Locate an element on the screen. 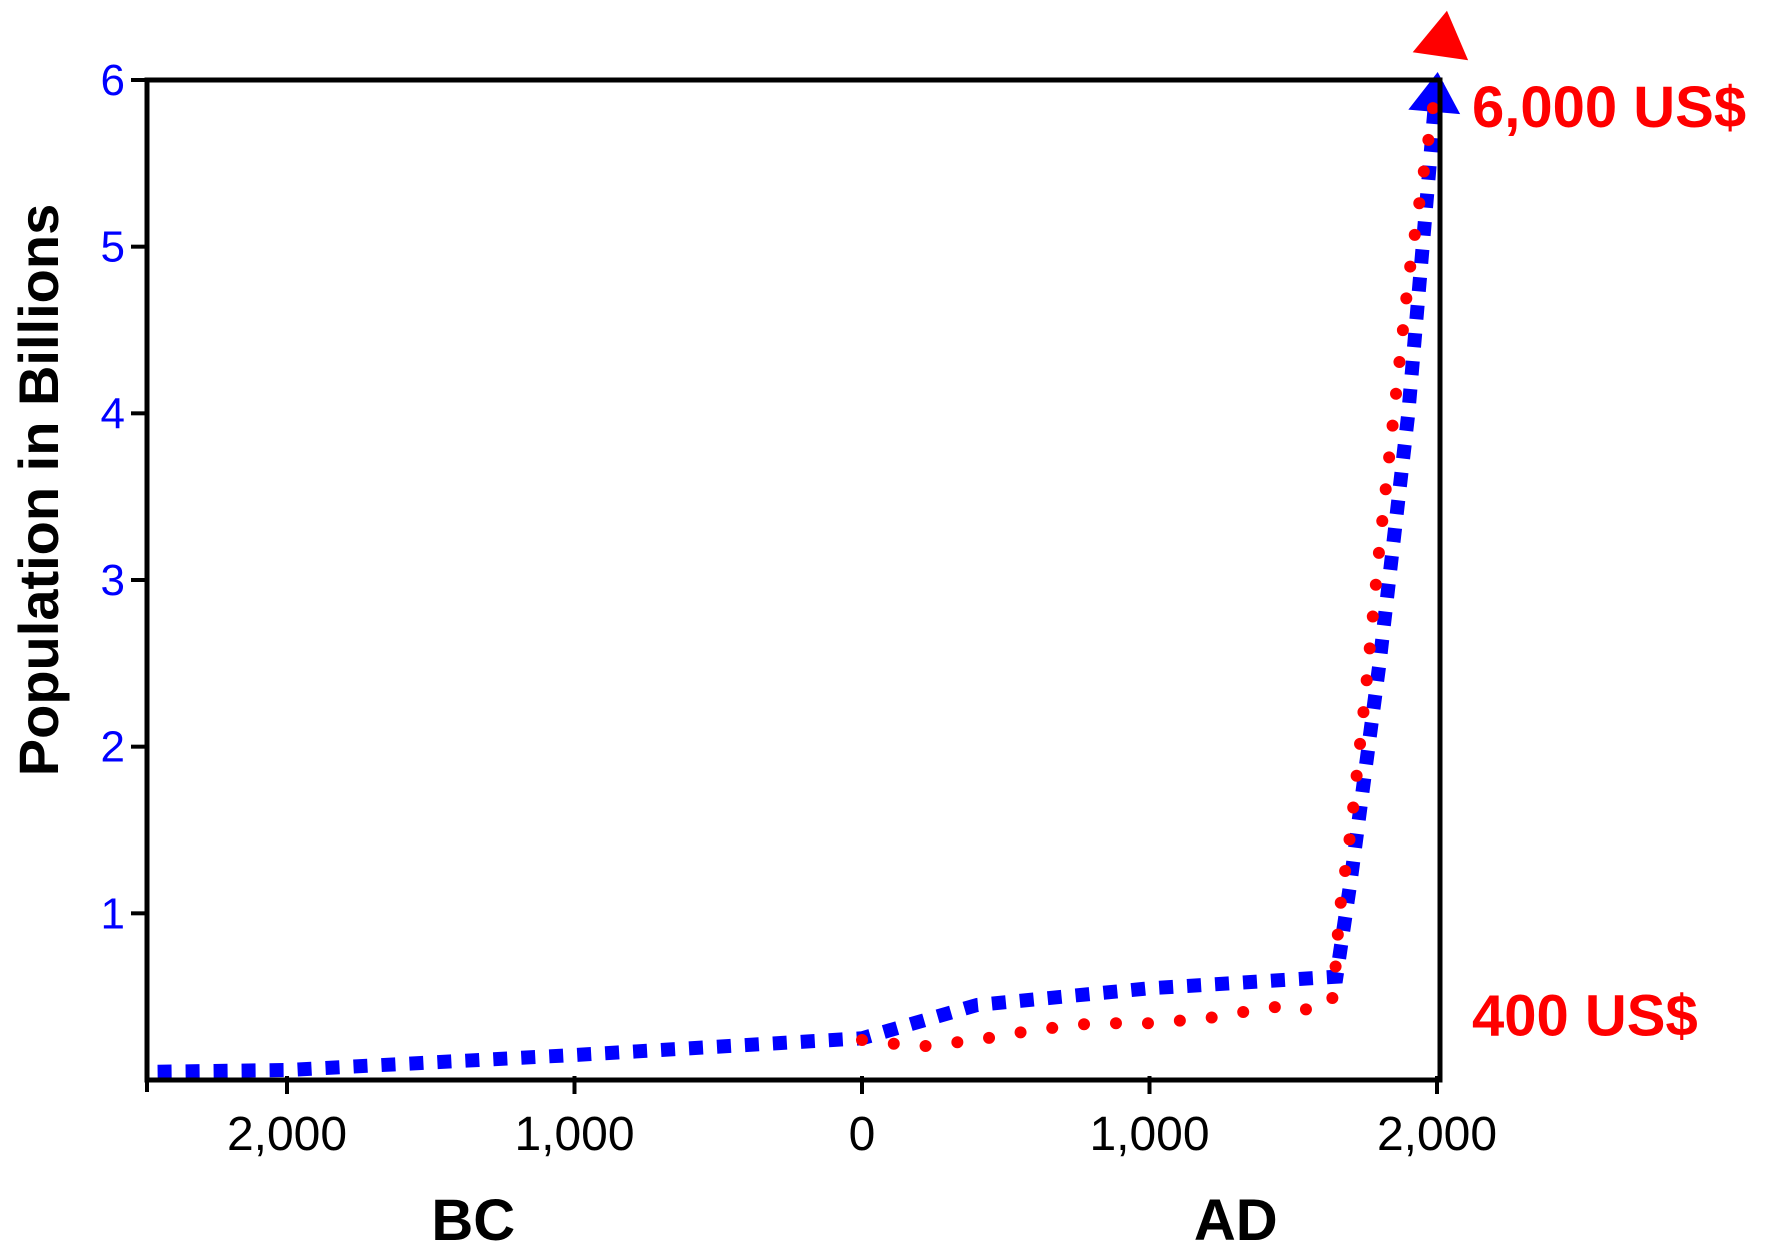  y-tick-label: 4 is located at coordinates (113, 413).